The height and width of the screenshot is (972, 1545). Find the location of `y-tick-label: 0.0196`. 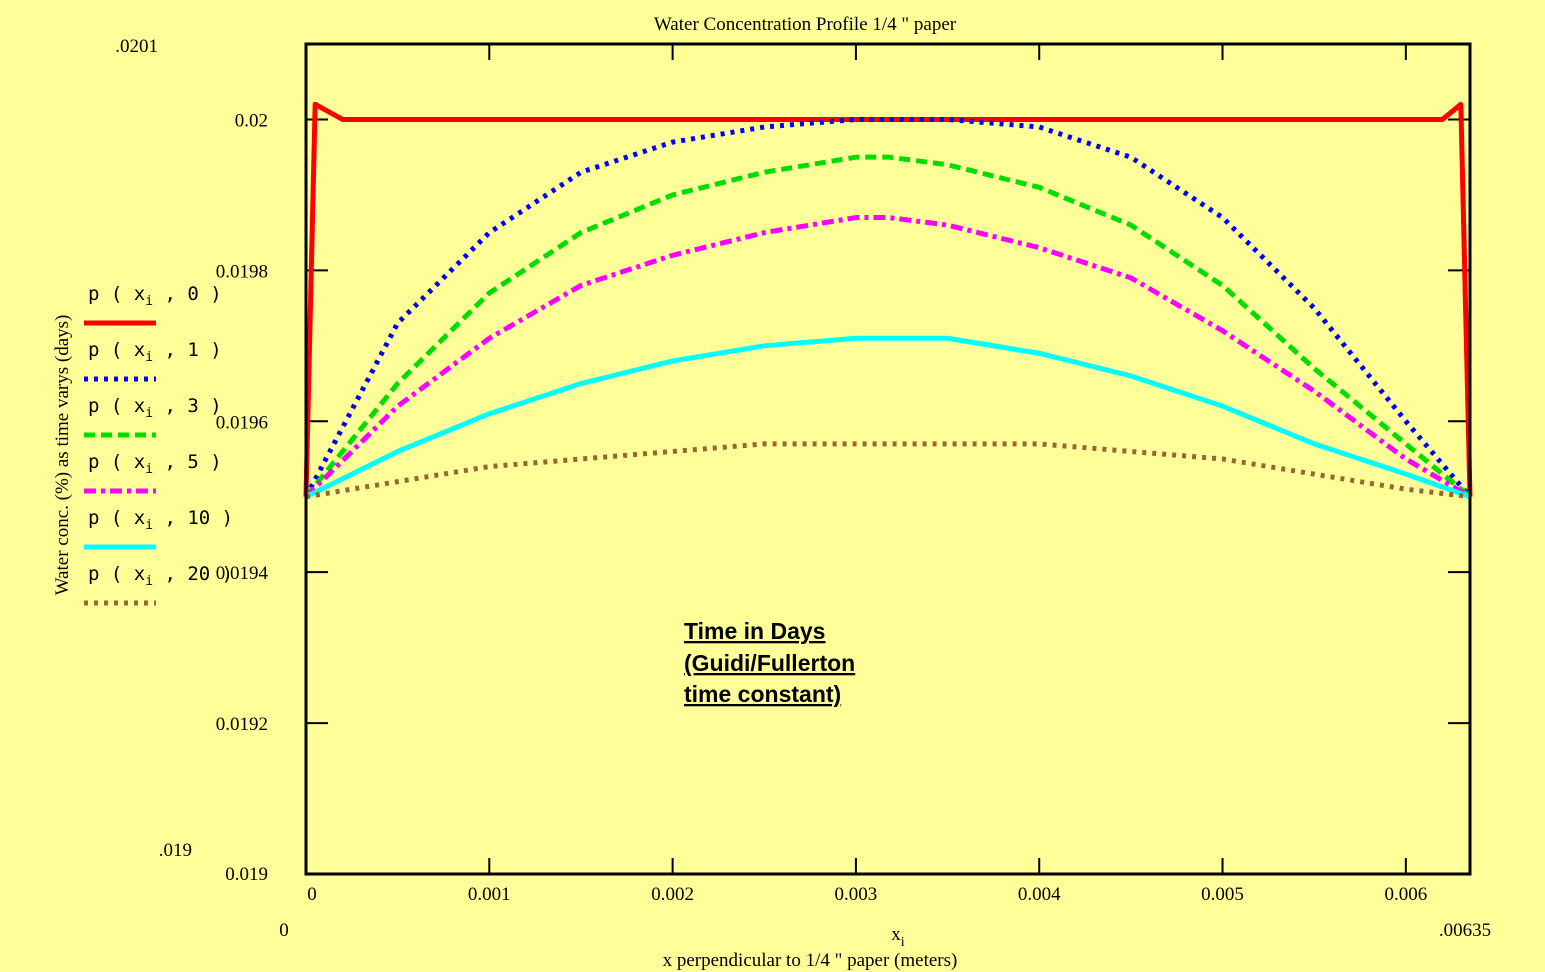

y-tick-label: 0.0196 is located at coordinates (242, 422).